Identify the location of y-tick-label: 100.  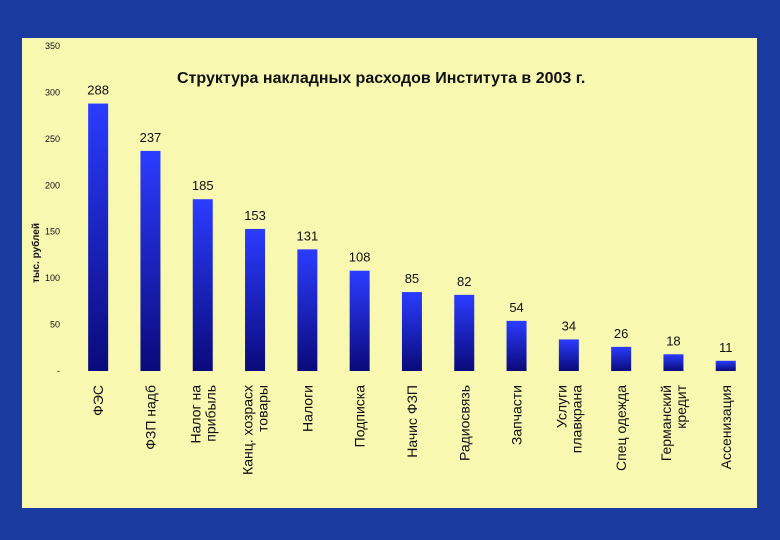
(52, 278).